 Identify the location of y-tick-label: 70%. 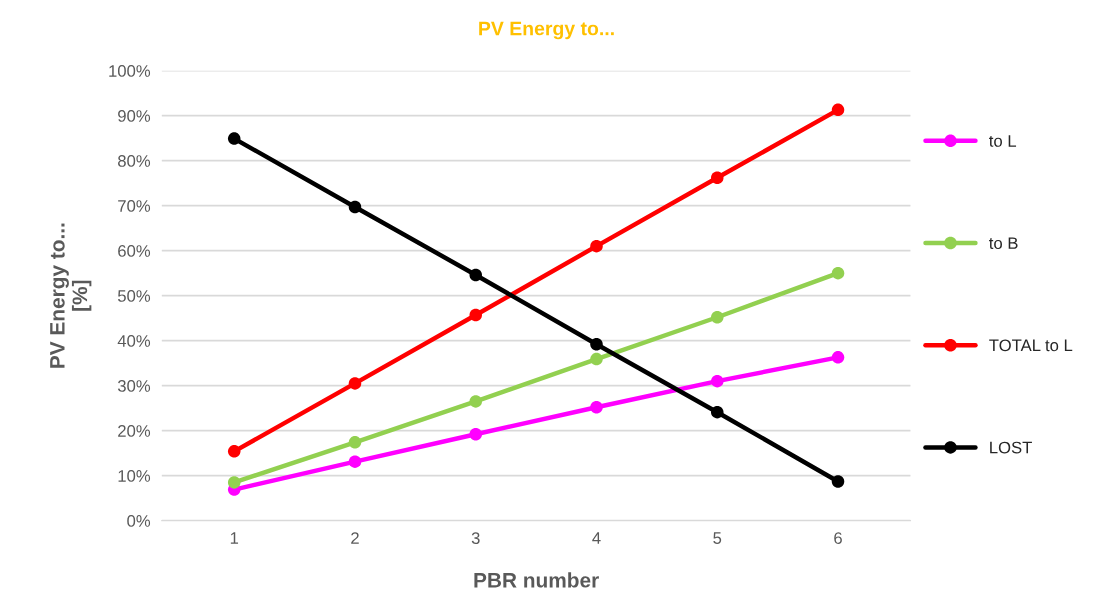
(134, 206).